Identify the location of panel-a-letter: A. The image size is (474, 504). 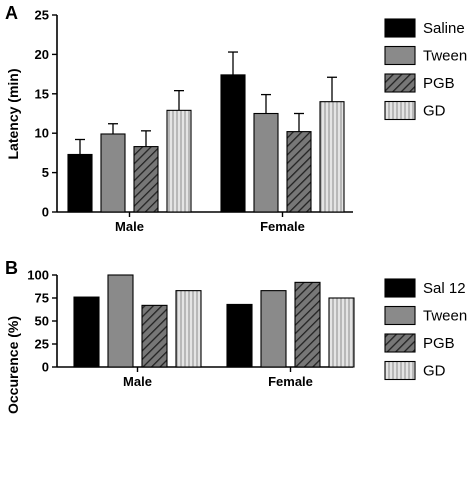
(11, 13).